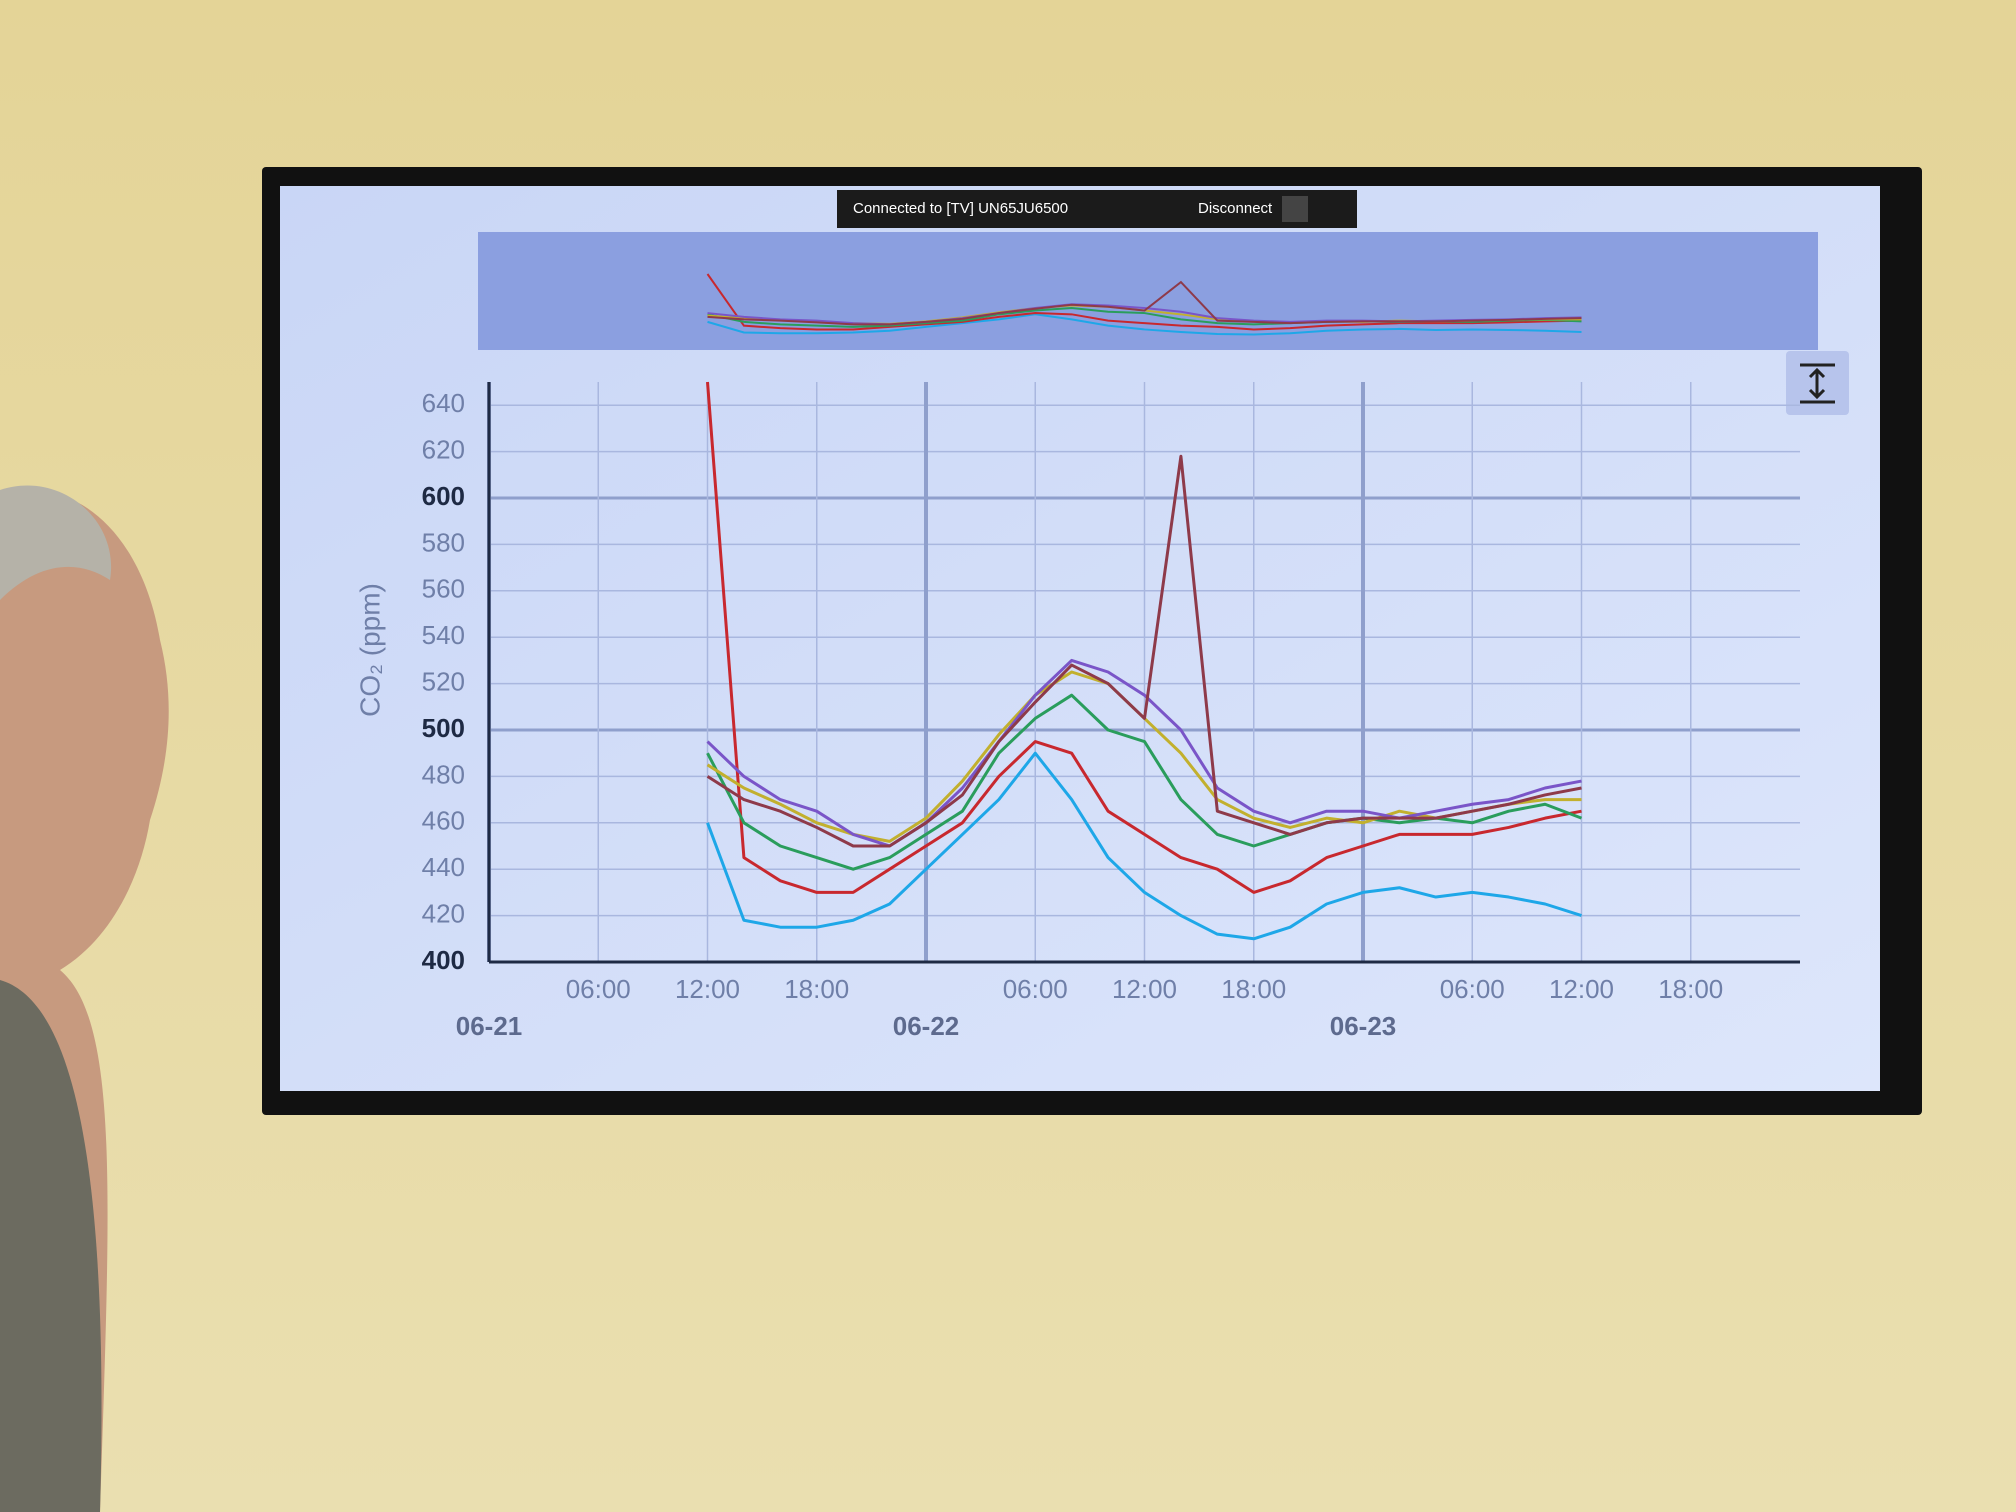  What do you see at coordinates (443, 635) in the screenshot?
I see `y-tick-label: 540` at bounding box center [443, 635].